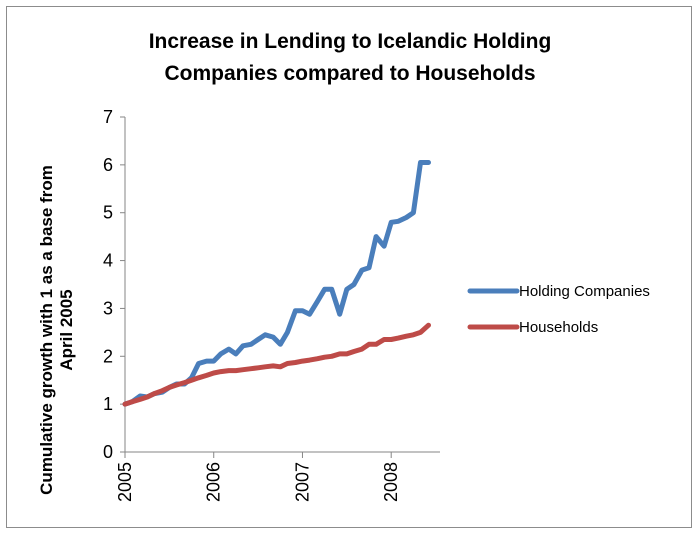 This screenshot has height=536, width=700. What do you see at coordinates (349, 73) in the screenshot?
I see `chart-title-line-2: Companies compared to Households` at bounding box center [349, 73].